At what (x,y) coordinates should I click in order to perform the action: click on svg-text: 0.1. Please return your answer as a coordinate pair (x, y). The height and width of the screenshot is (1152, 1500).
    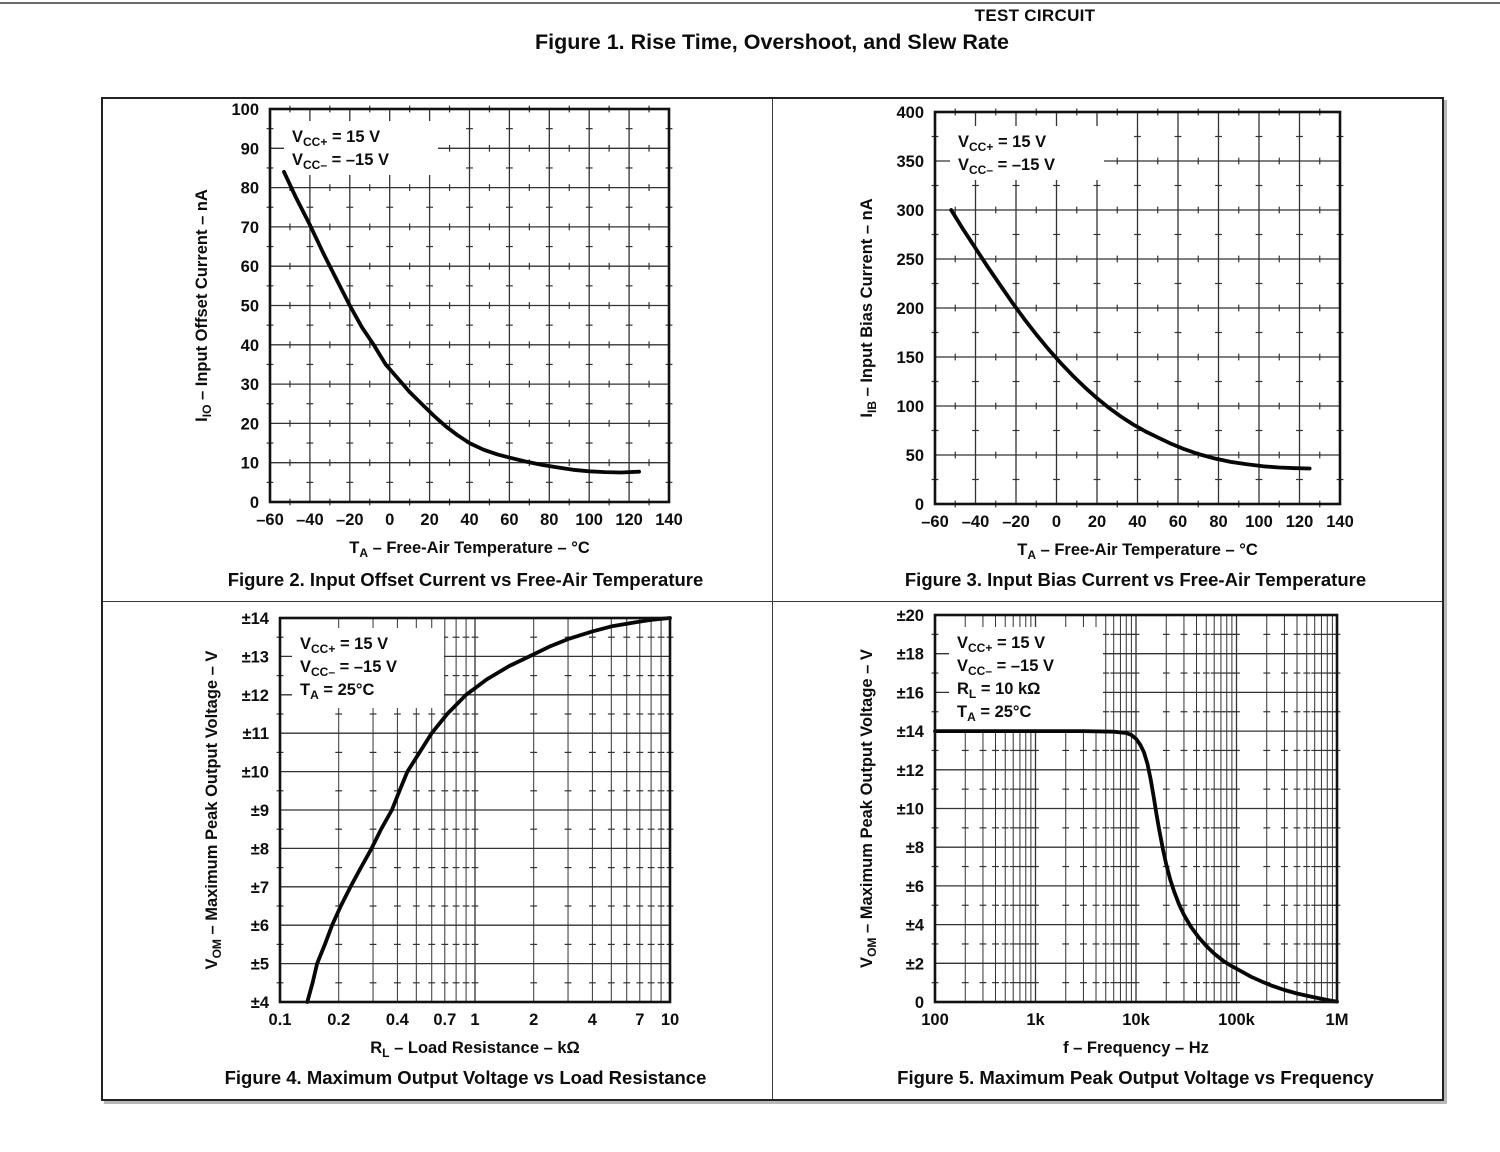
    Looking at the image, I should click on (280, 1020).